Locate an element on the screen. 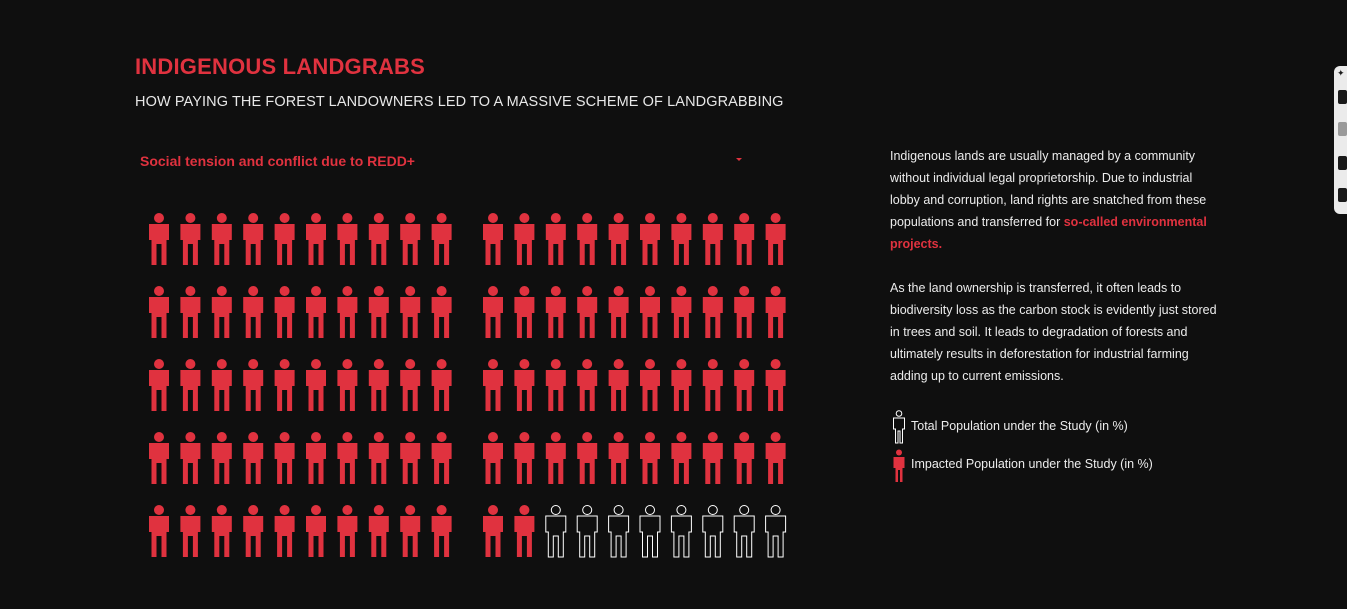  camera-icon is located at coordinates (1342, 97).